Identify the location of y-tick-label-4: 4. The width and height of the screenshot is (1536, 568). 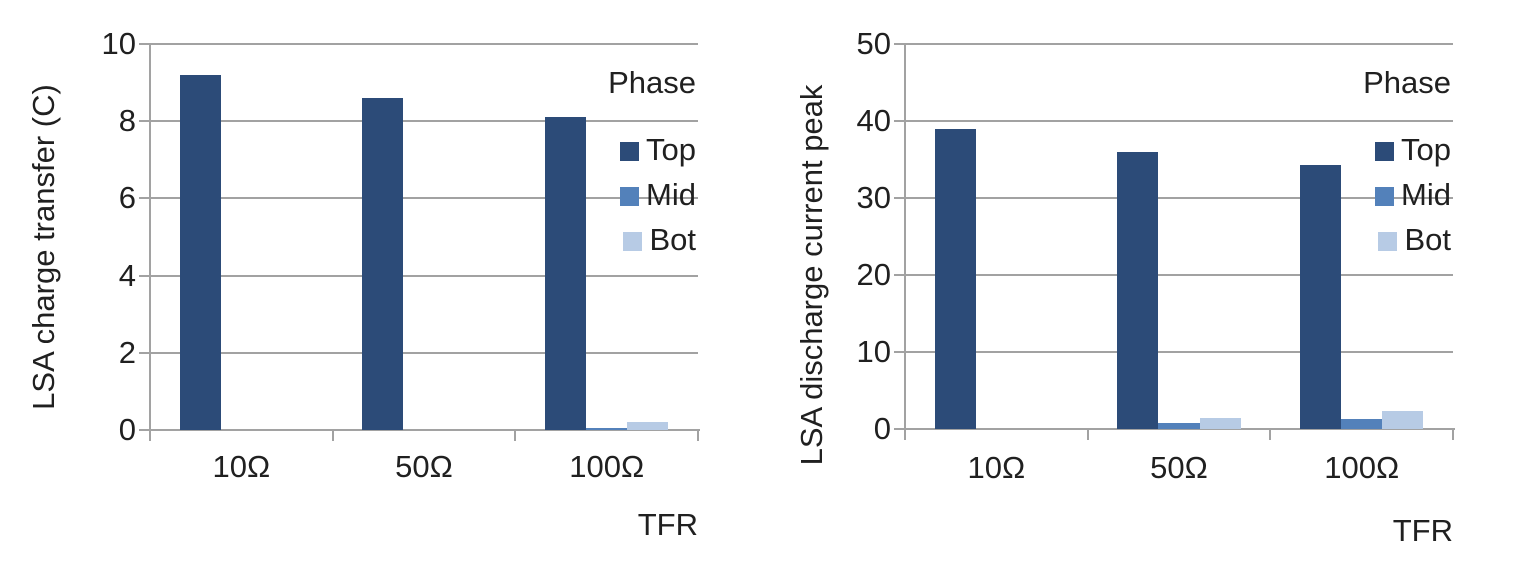
(127, 275).